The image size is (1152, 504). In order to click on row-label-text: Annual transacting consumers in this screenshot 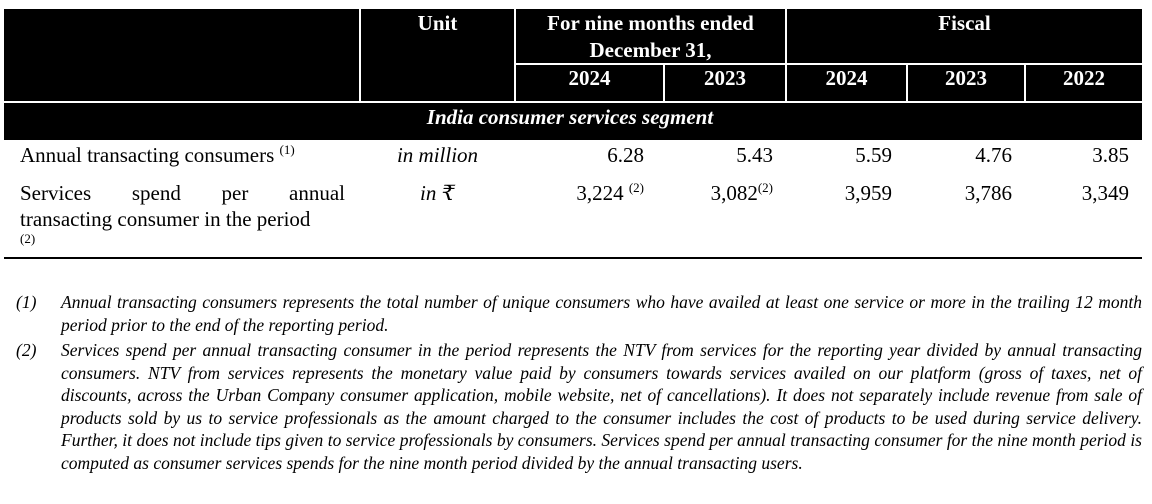, I will do `click(147, 155)`.